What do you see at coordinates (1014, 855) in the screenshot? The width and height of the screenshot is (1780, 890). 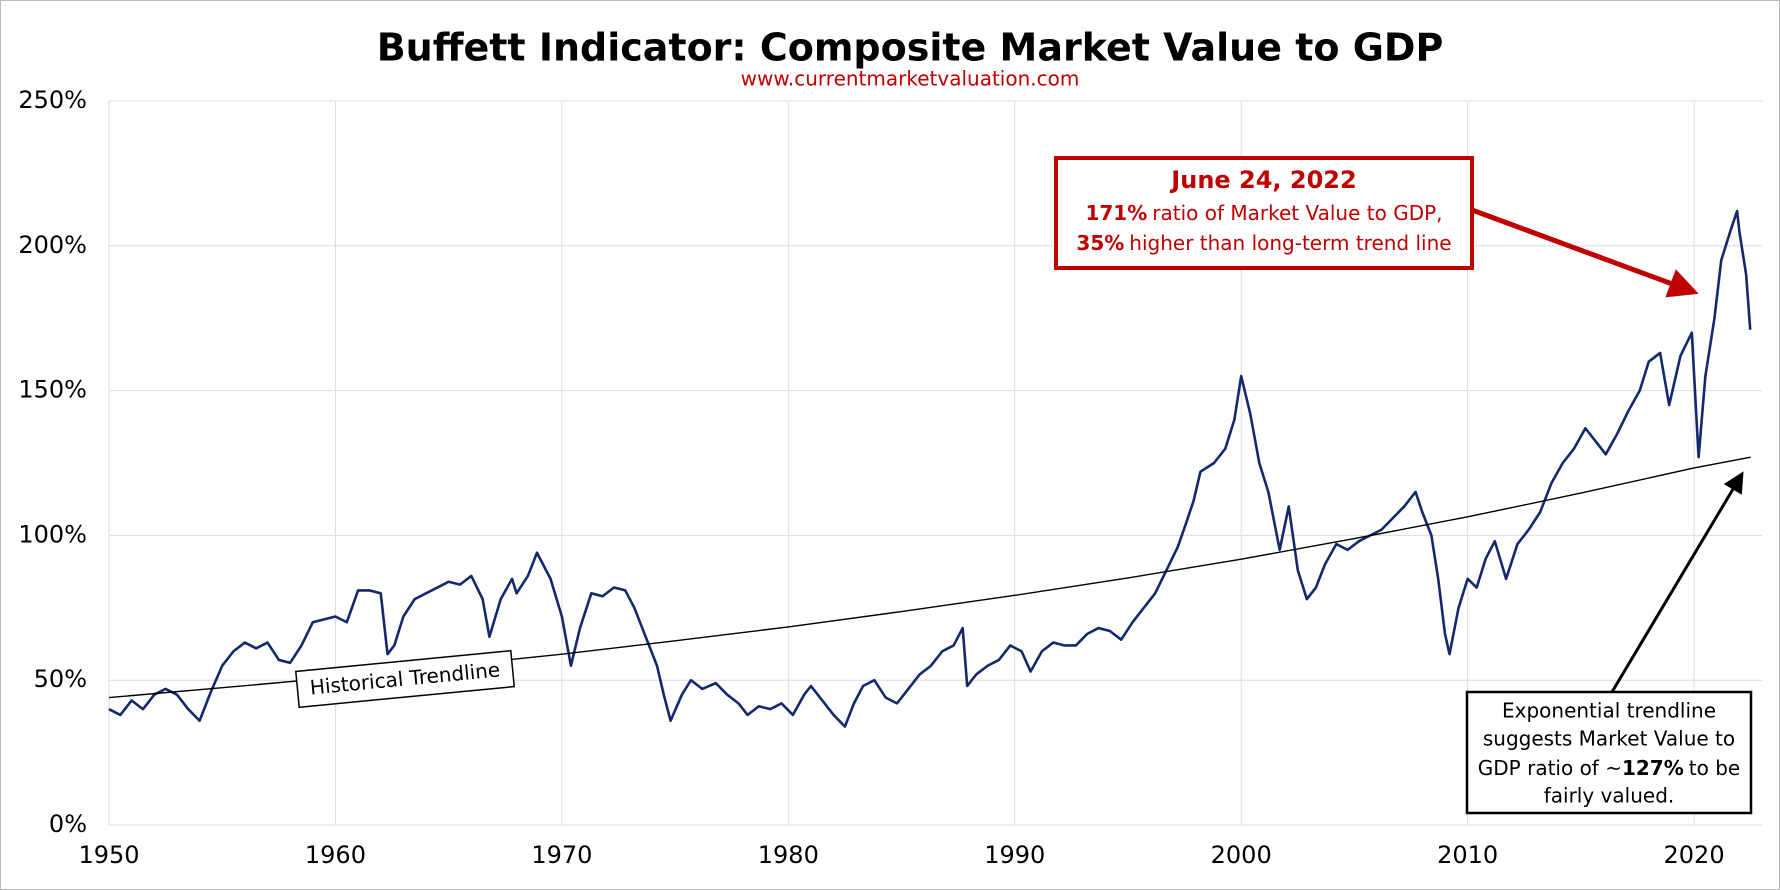 I see `x-tick-label: 1990` at bounding box center [1014, 855].